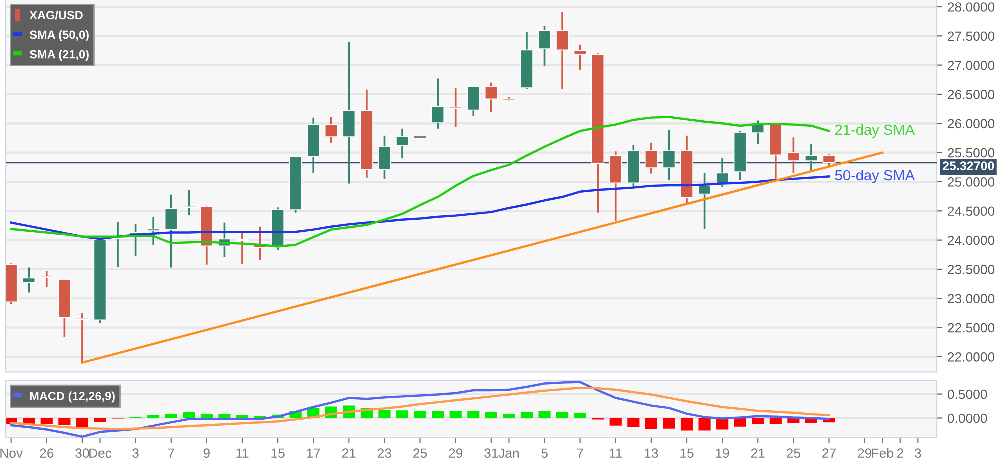 This screenshot has width=1000, height=460. I want to click on ref-line-label: 25.32700, so click(968, 166).